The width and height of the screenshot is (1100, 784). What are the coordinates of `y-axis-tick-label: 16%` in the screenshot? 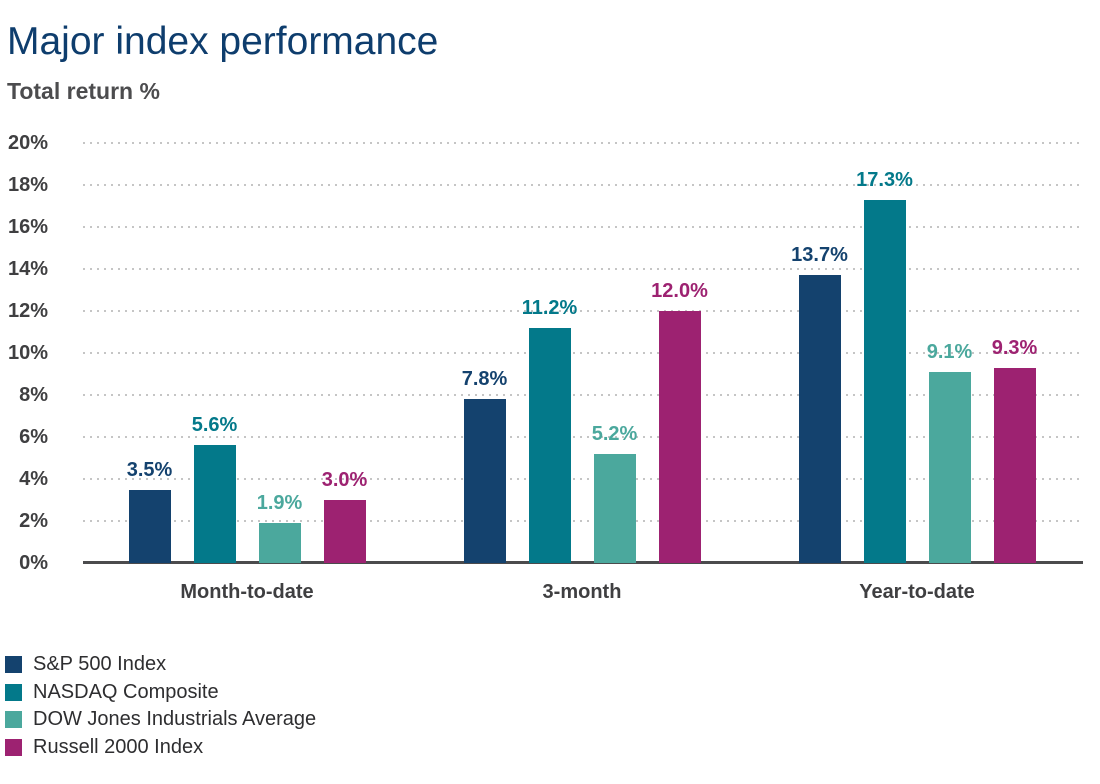 It's located at (27, 227).